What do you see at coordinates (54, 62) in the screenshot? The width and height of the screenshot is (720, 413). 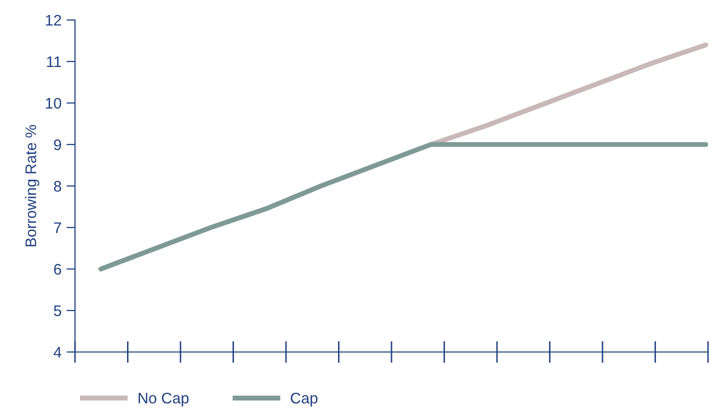 I see `y-tick-label: 11` at bounding box center [54, 62].